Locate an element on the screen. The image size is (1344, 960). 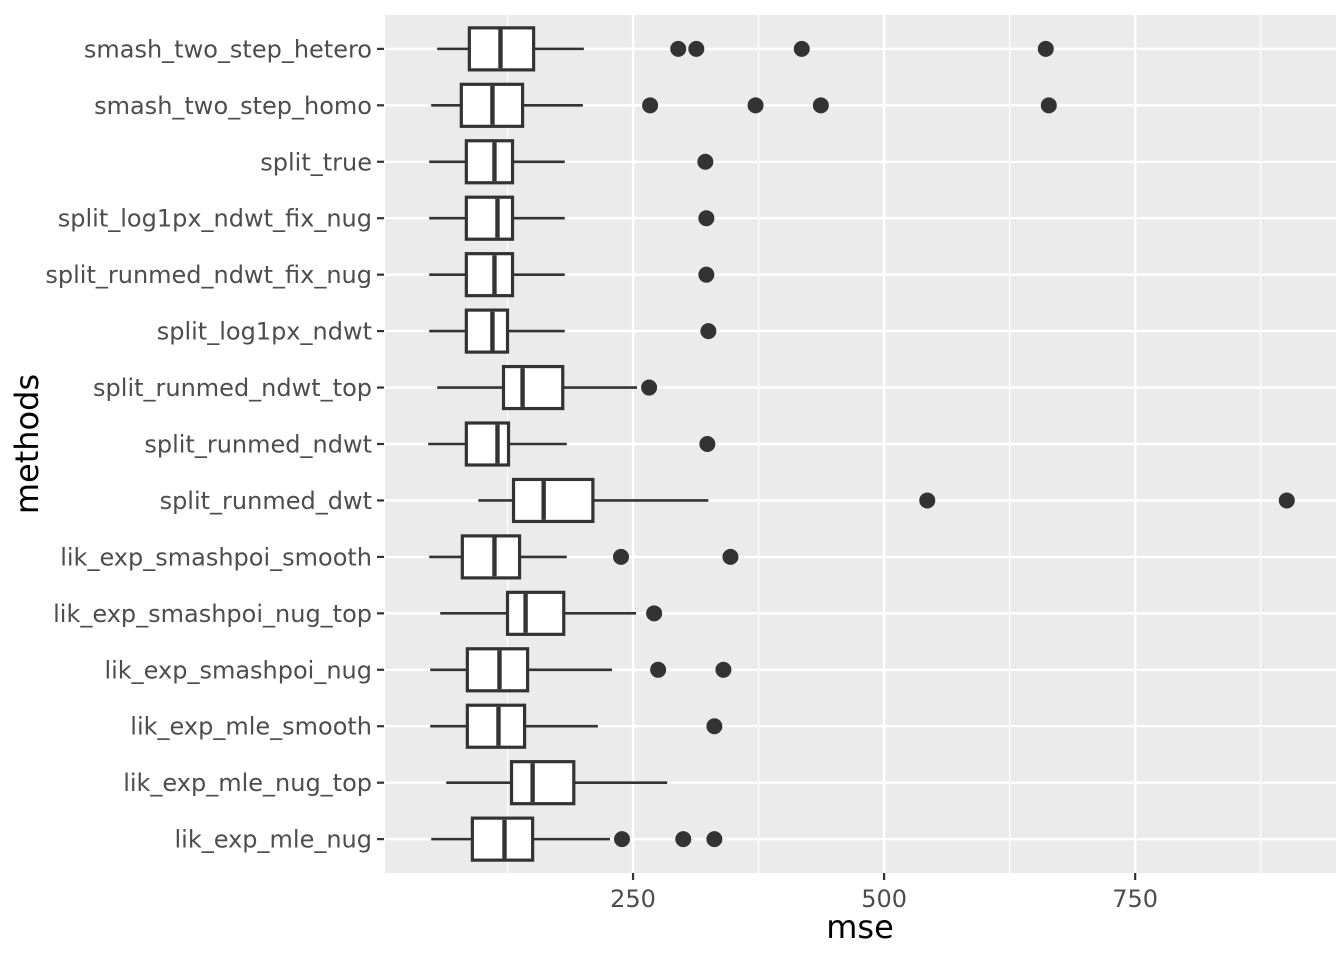
y-tick-label: split_true is located at coordinates (316, 162).